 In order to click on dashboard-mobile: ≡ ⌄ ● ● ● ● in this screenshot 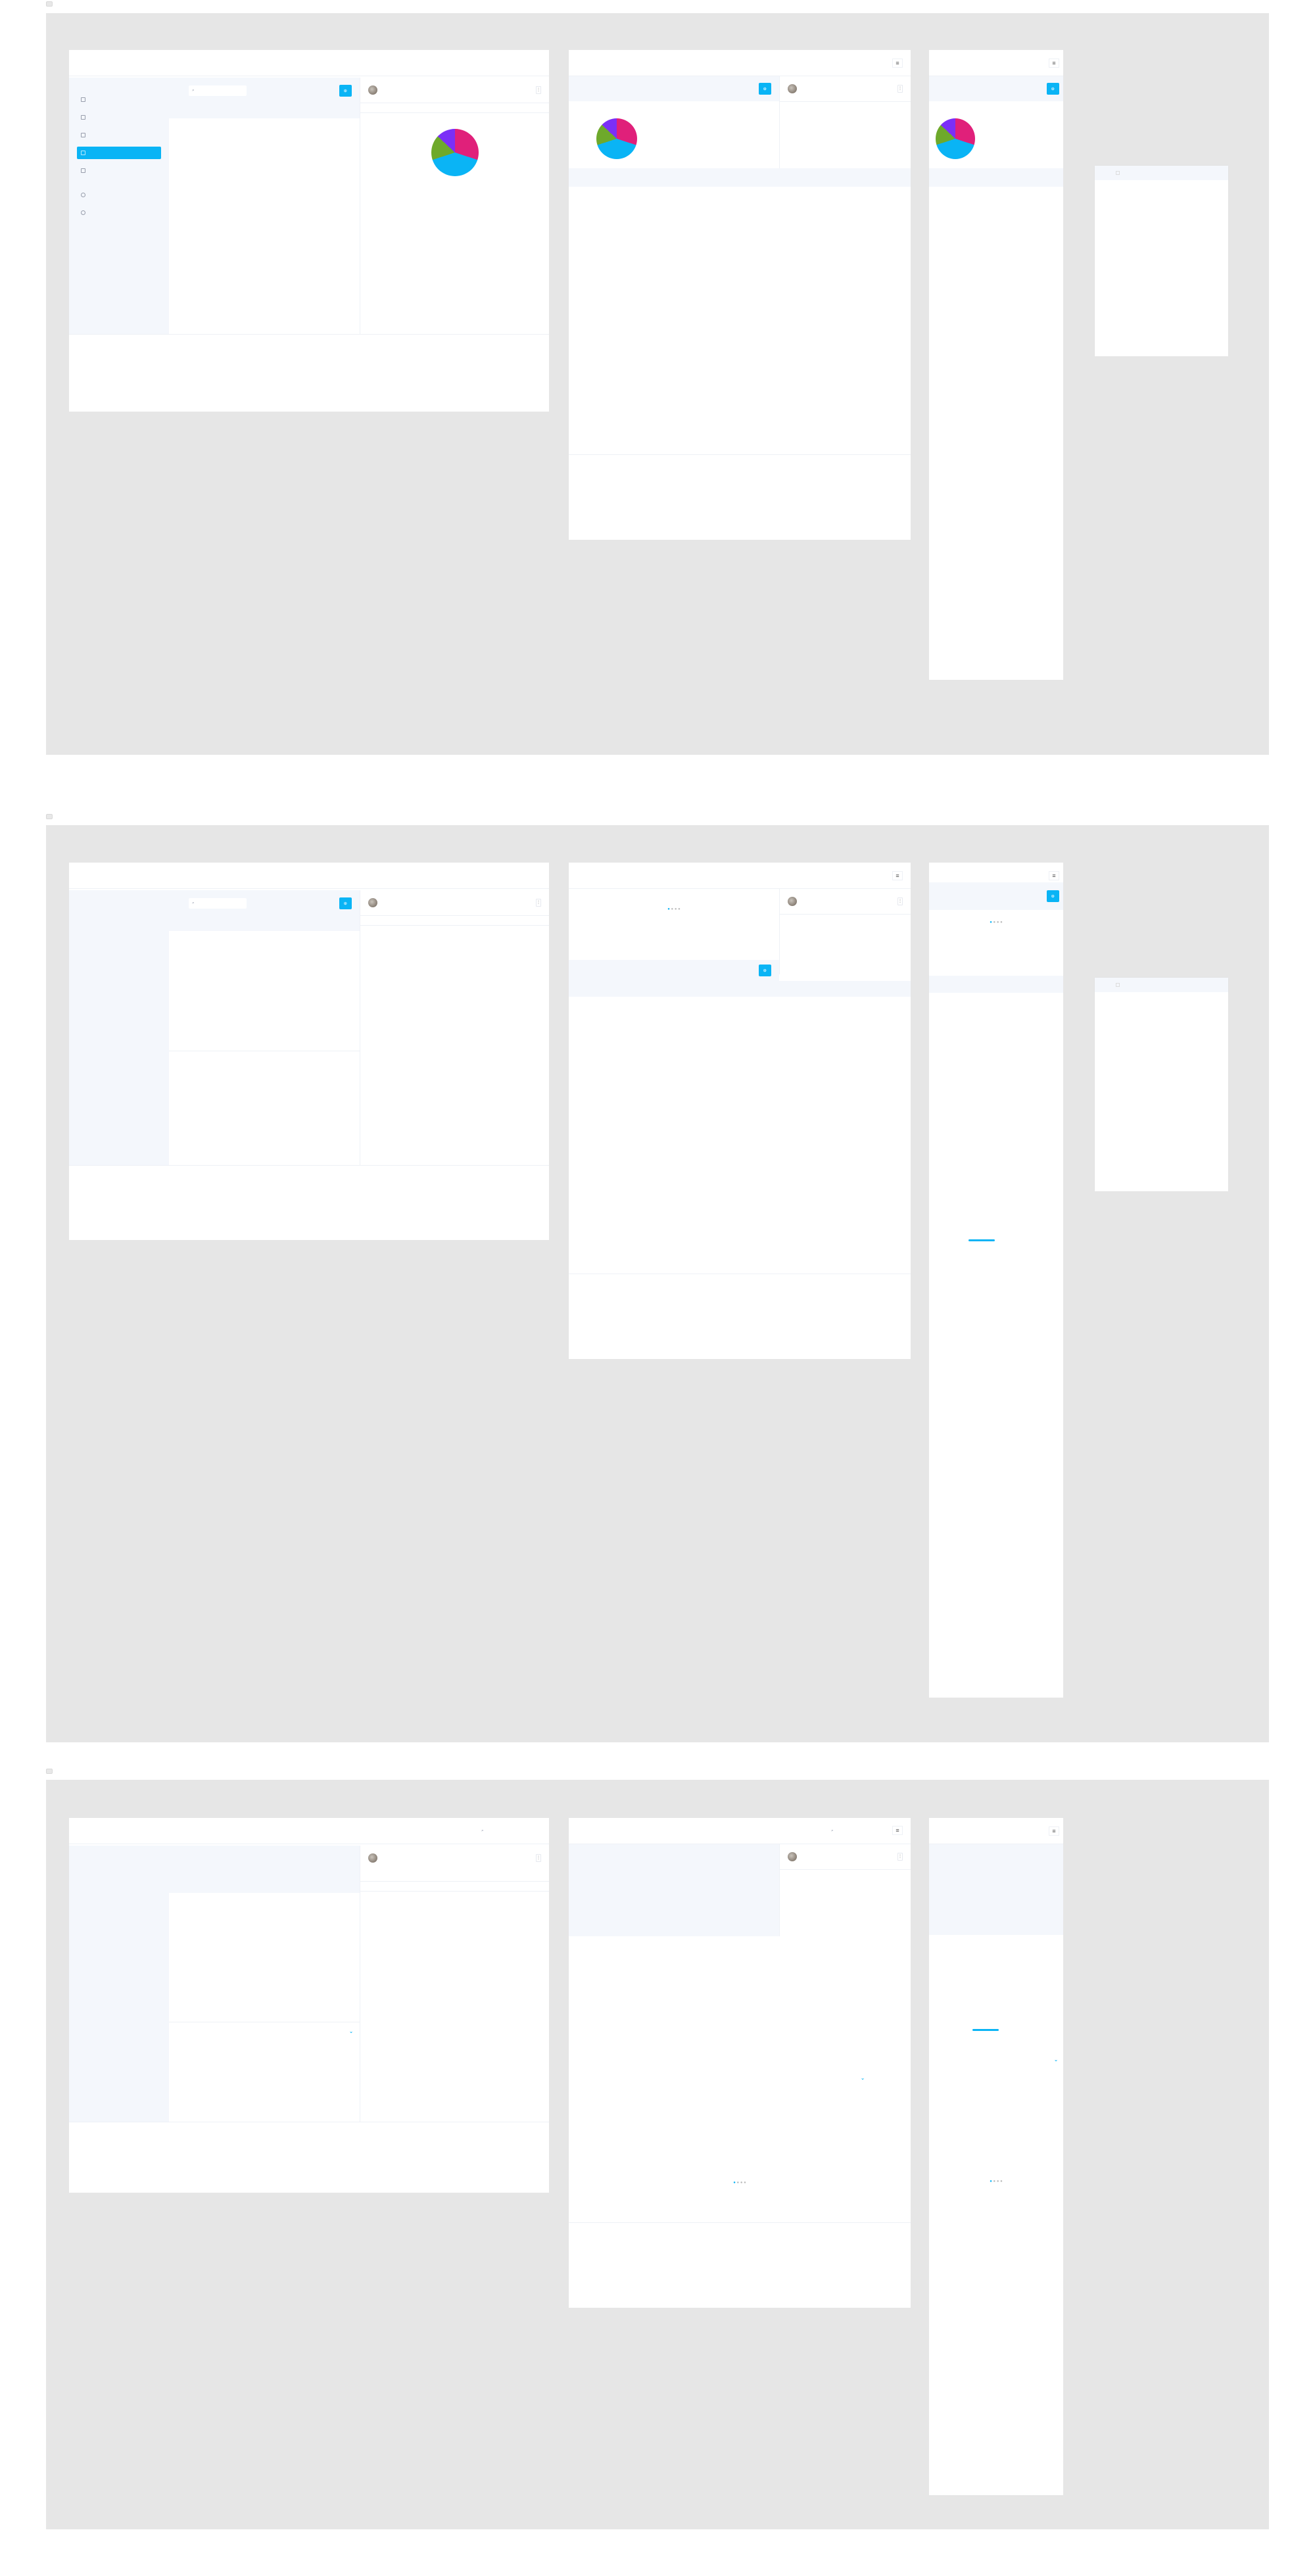, I will do `click(996, 2156)`.